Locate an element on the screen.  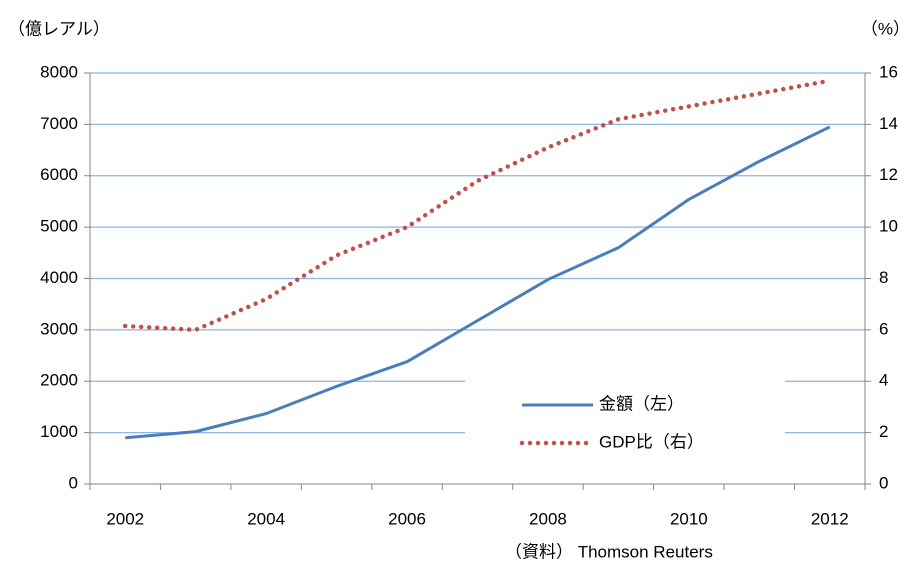
y-tick-label: 5000 is located at coordinates (59, 226).